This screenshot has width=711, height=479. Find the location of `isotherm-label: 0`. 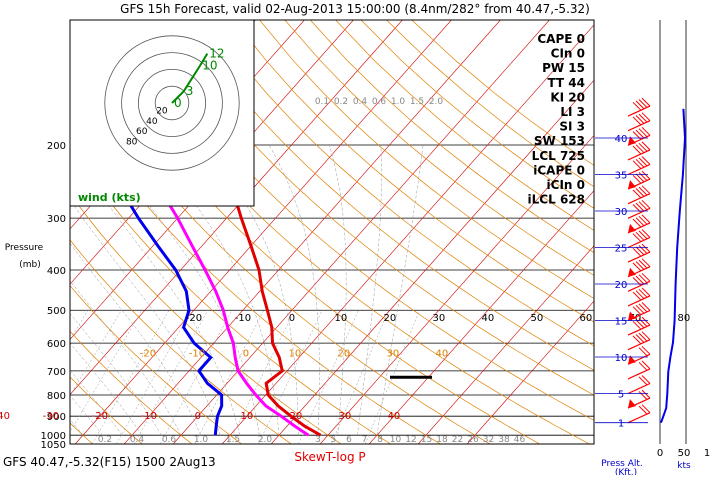

isotherm-label: 0 is located at coordinates (246, 354).